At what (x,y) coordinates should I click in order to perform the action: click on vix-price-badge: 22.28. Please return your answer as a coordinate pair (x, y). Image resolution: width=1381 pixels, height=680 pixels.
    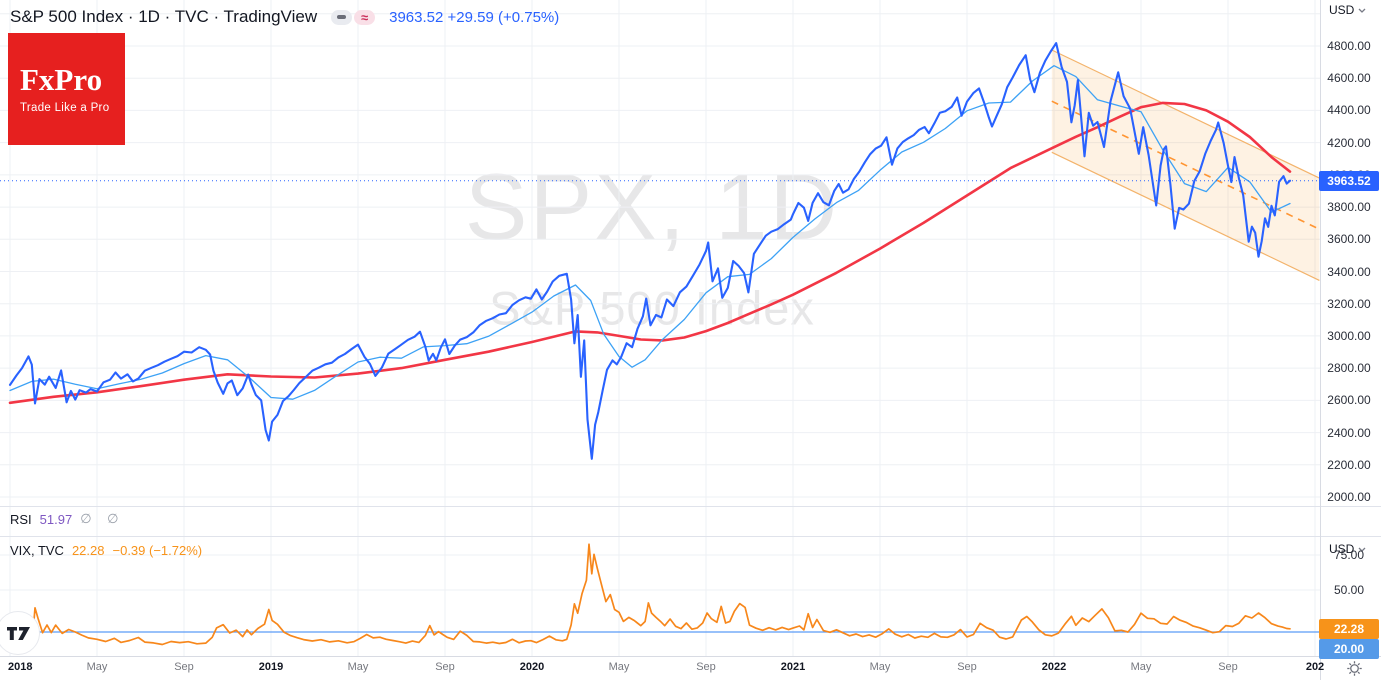
    Looking at the image, I should click on (1349, 628).